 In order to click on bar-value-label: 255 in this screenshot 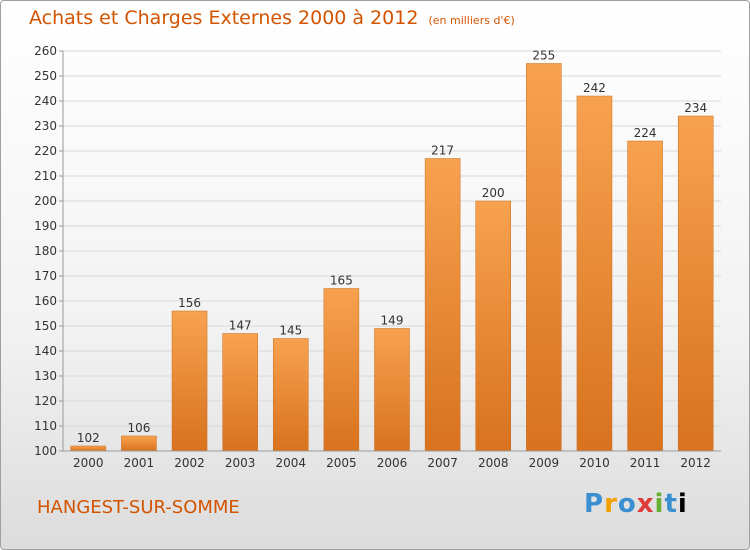, I will do `click(543, 56)`.